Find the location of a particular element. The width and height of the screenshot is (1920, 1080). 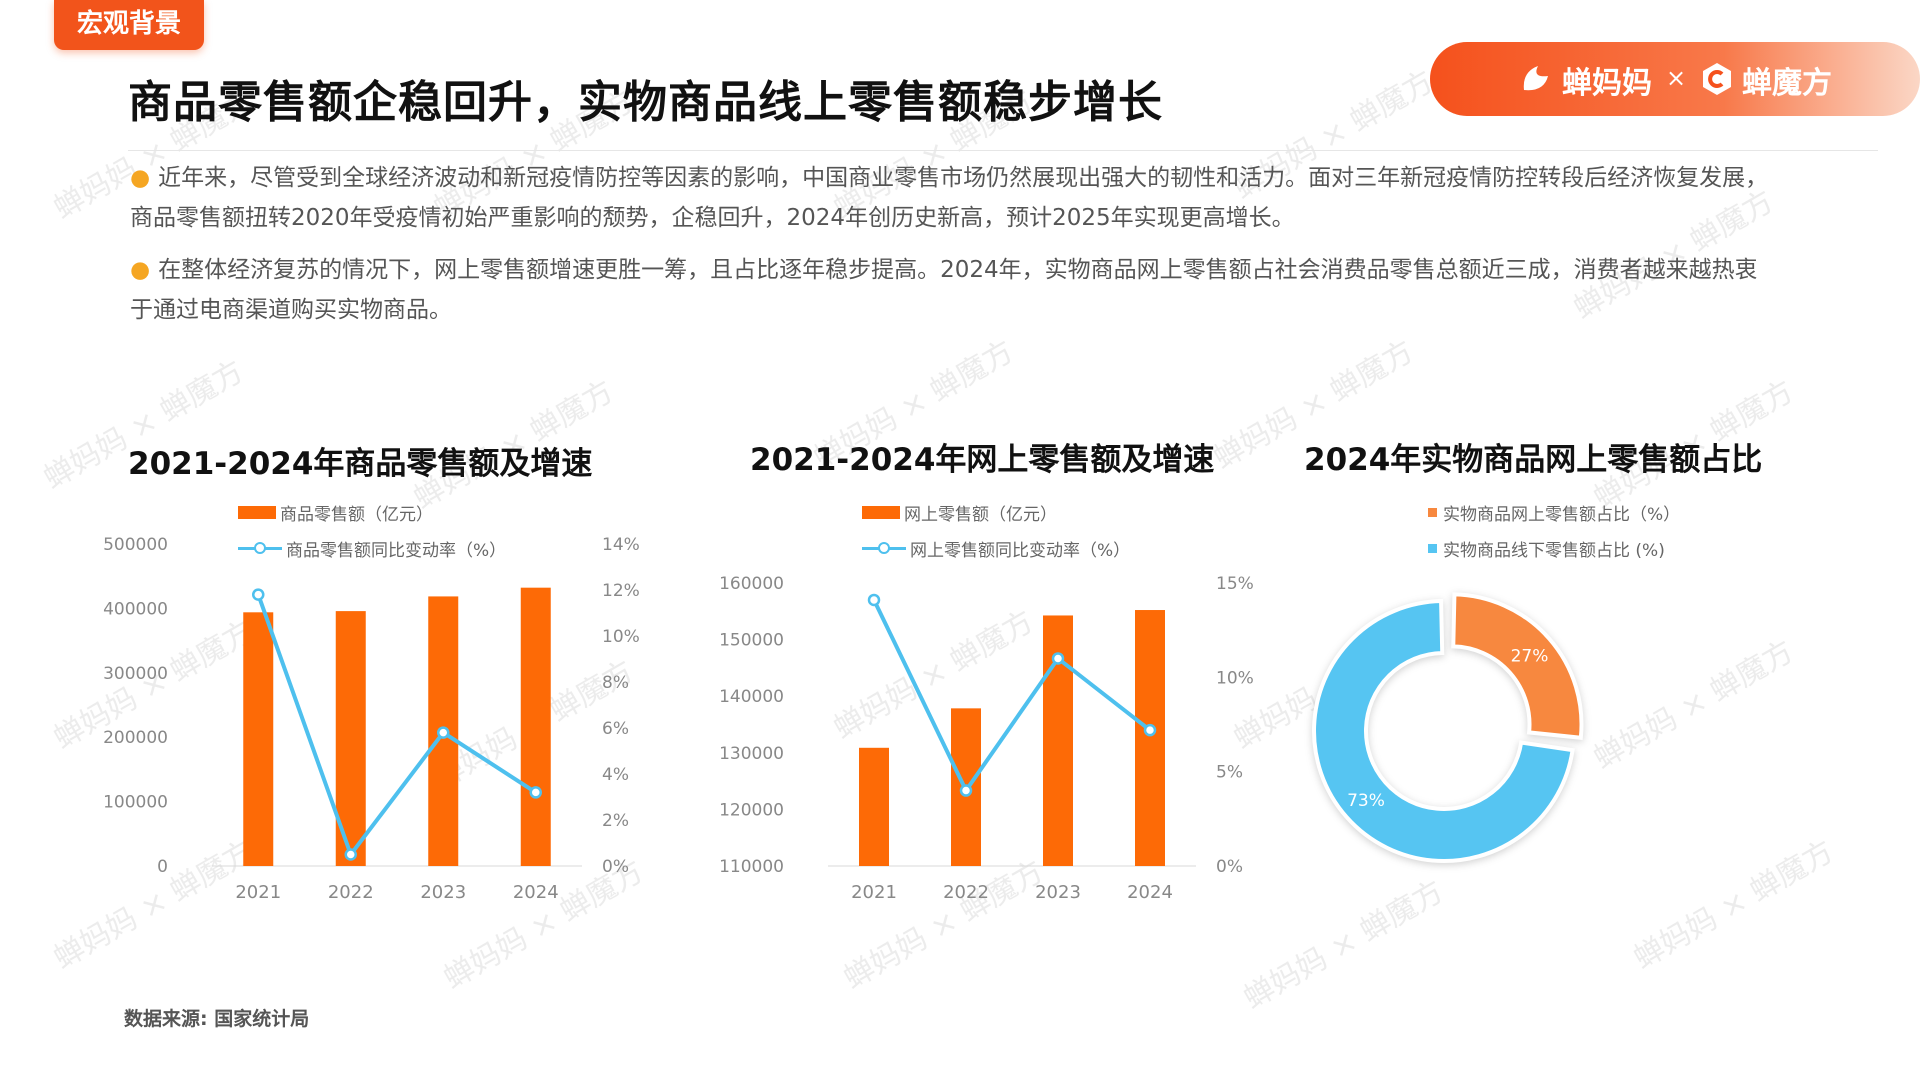

chart1-title: 2021-2024年商品零售额及增速 is located at coordinates (360, 464).